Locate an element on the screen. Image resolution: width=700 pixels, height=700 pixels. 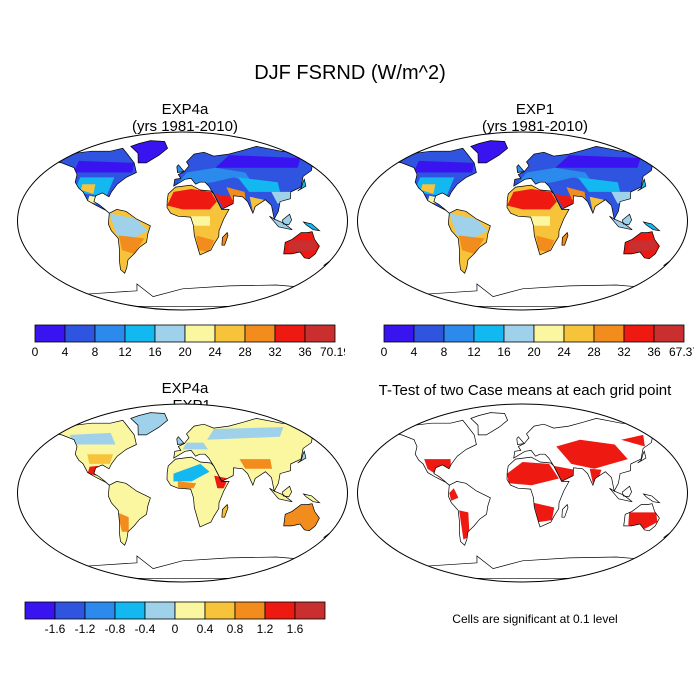
map-region-newguinea is located at coordinates (651, 226).